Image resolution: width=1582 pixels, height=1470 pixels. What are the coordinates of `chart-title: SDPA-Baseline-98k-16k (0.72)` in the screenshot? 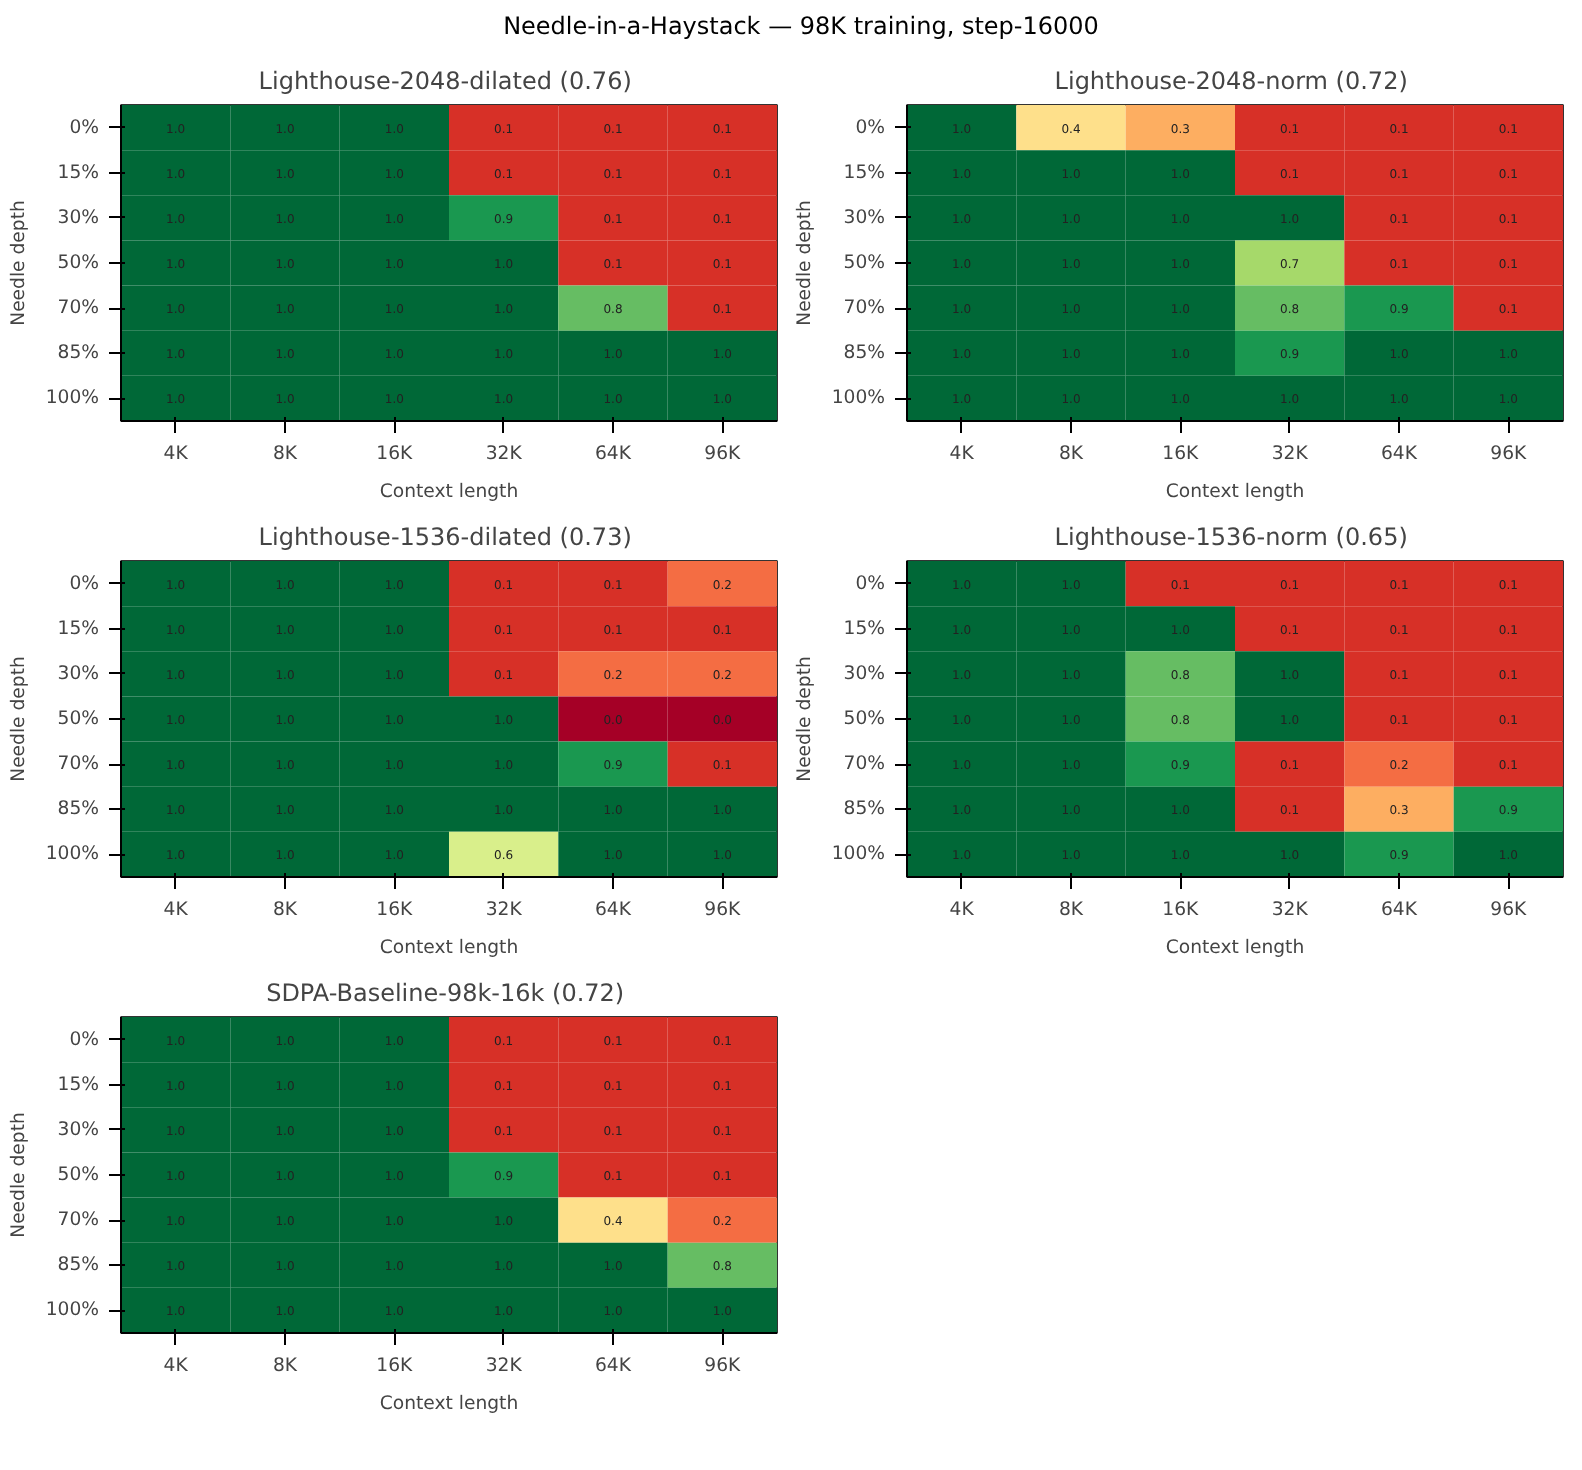 It's located at (445, 993).